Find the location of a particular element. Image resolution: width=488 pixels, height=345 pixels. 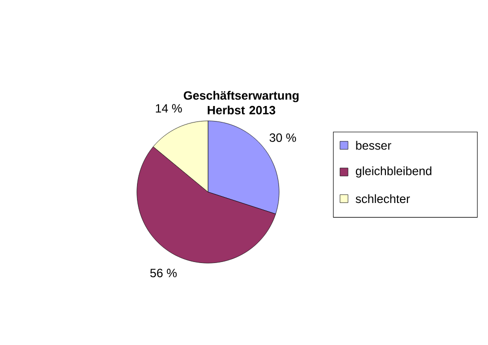

chart-title: Geschäftserwartung Herbst 2013 is located at coordinates (241, 102).